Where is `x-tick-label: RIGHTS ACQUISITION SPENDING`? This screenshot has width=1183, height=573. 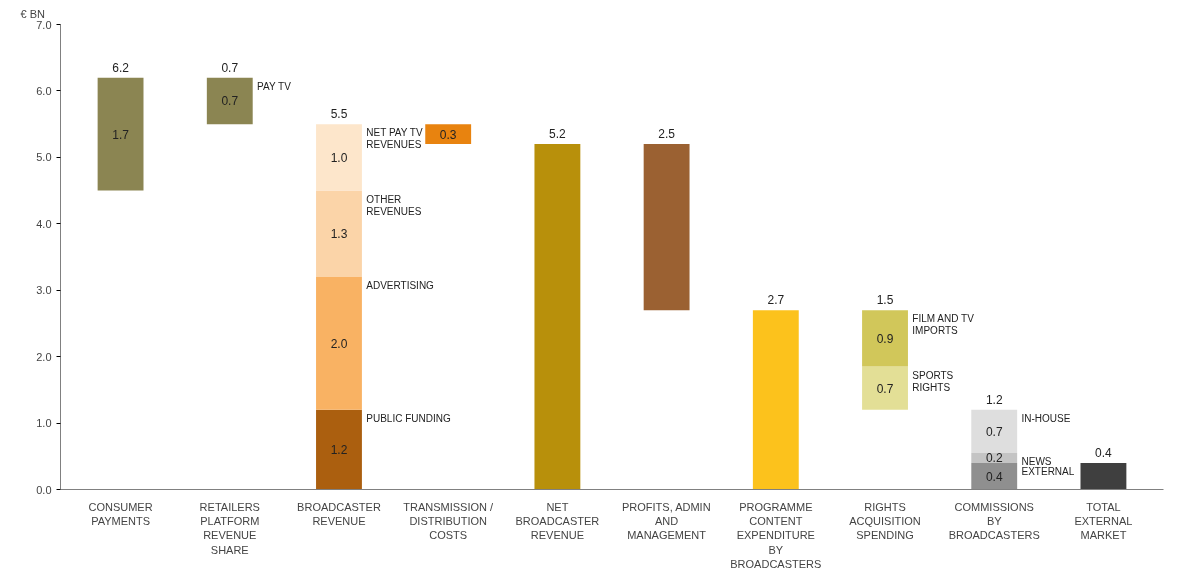 x-tick-label: RIGHTS ACQUISITION SPENDING is located at coordinates (885, 521).